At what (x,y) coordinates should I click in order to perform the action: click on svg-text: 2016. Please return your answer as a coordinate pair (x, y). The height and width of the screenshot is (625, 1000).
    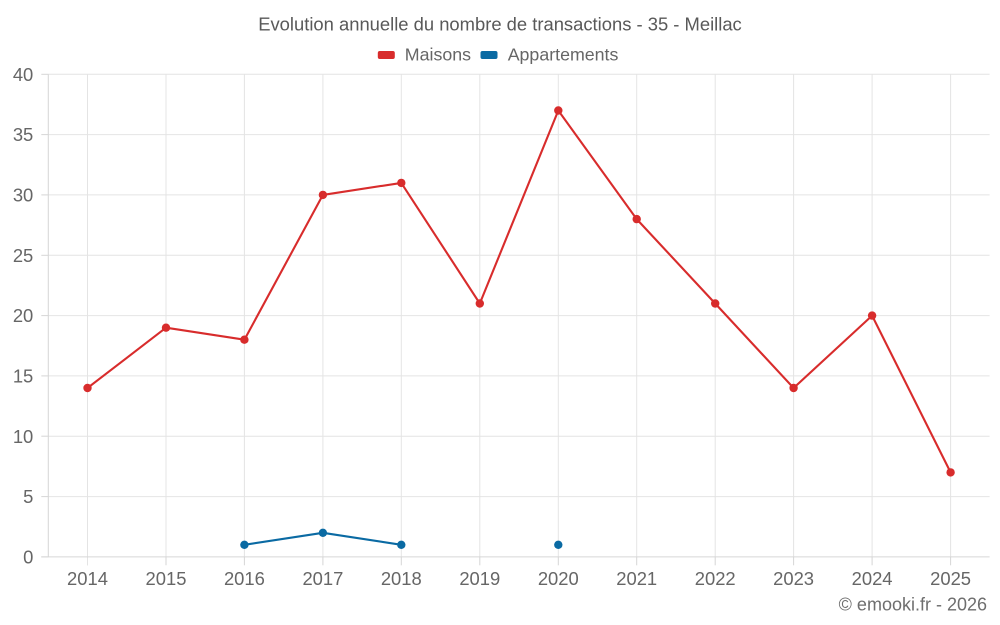
    Looking at the image, I should click on (244, 578).